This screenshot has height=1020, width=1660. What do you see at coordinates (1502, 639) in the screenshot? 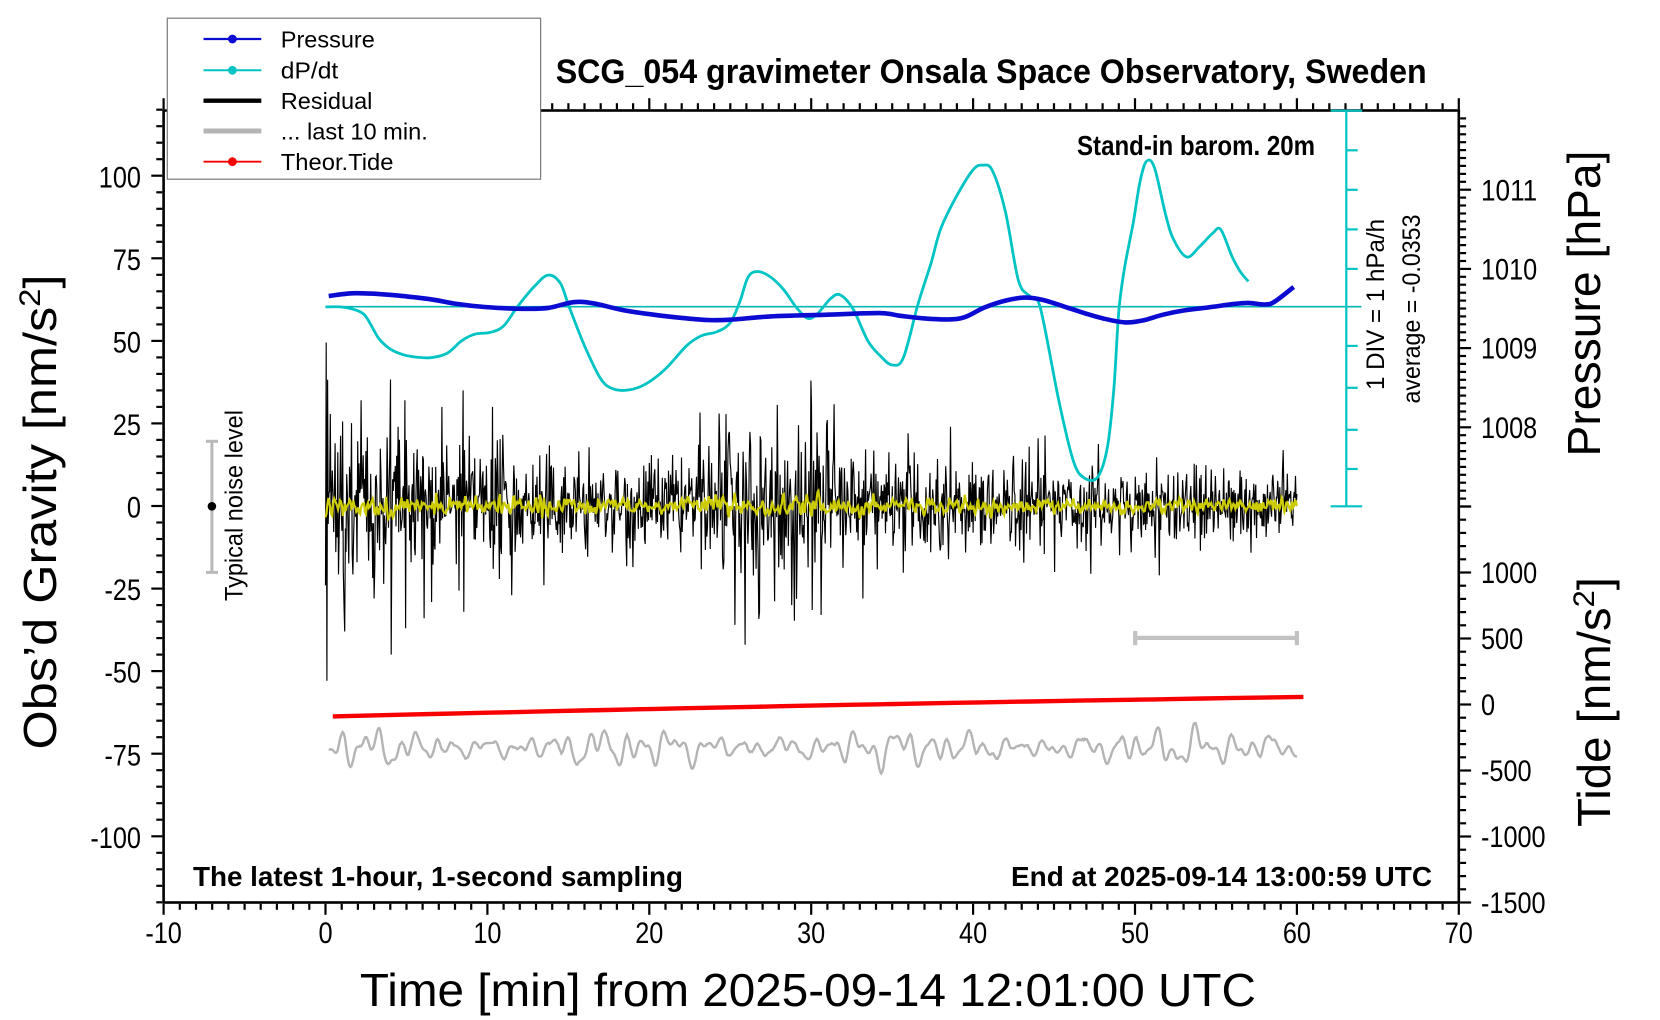
I see `svg-text: 500` at bounding box center [1502, 639].